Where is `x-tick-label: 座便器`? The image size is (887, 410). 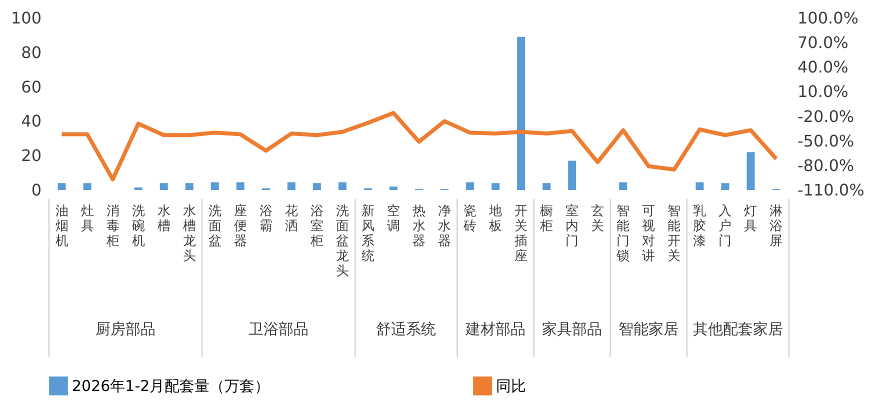
x-tick-label: 座便器 is located at coordinates (240, 226).